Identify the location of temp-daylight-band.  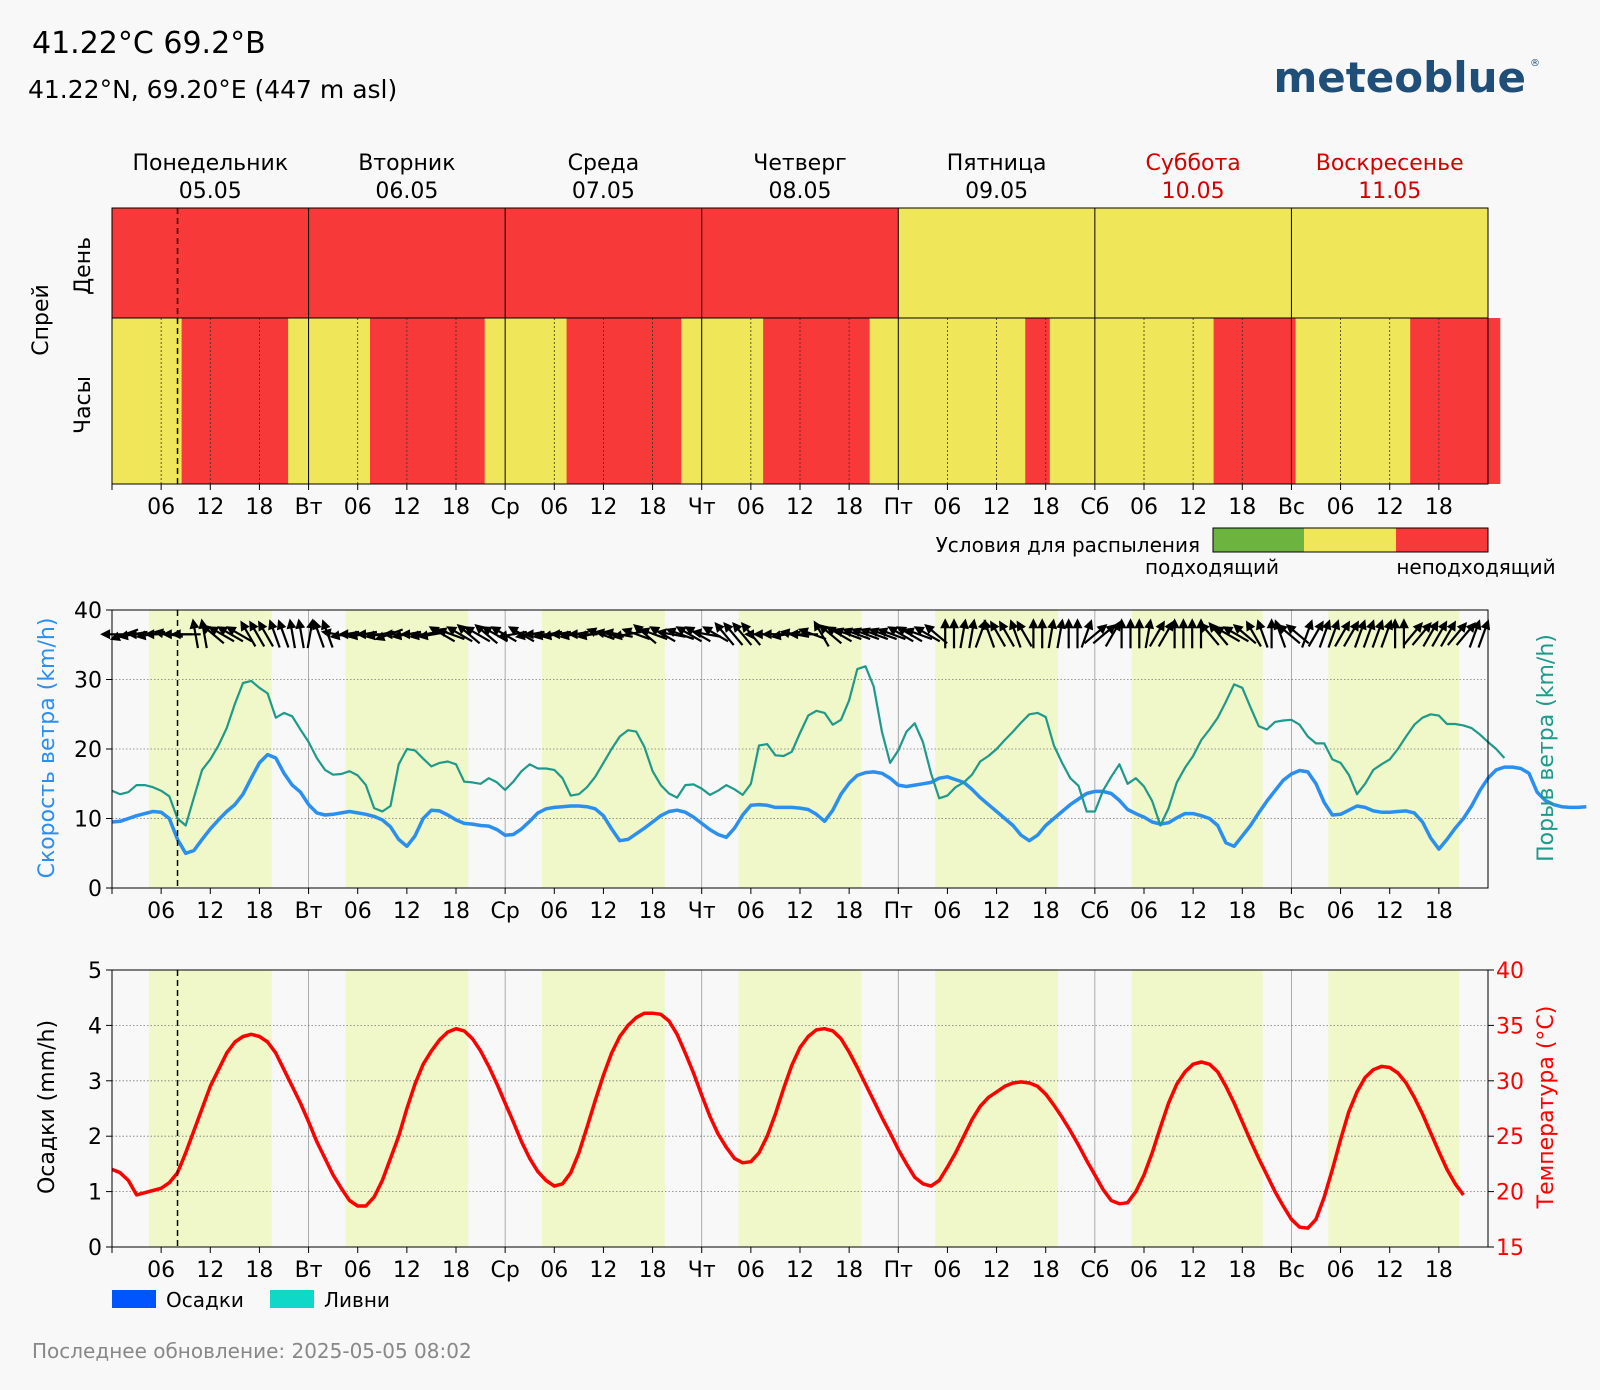
(210, 1108).